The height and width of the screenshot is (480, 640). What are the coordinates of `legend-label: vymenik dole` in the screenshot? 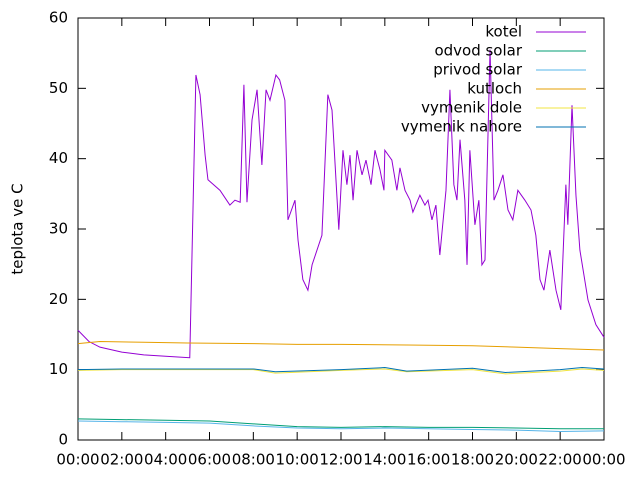 It's located at (471, 108).